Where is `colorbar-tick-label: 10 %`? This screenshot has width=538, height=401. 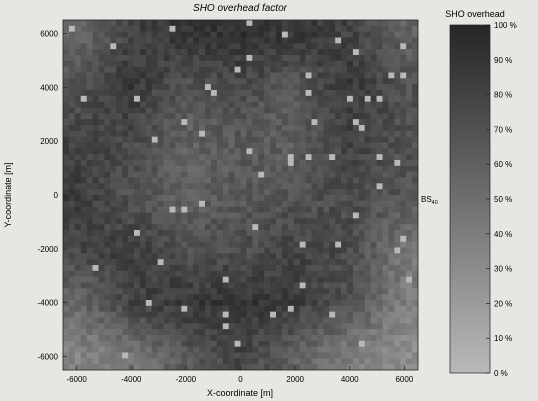 colorbar-tick-label: 10 % is located at coordinates (503, 338).